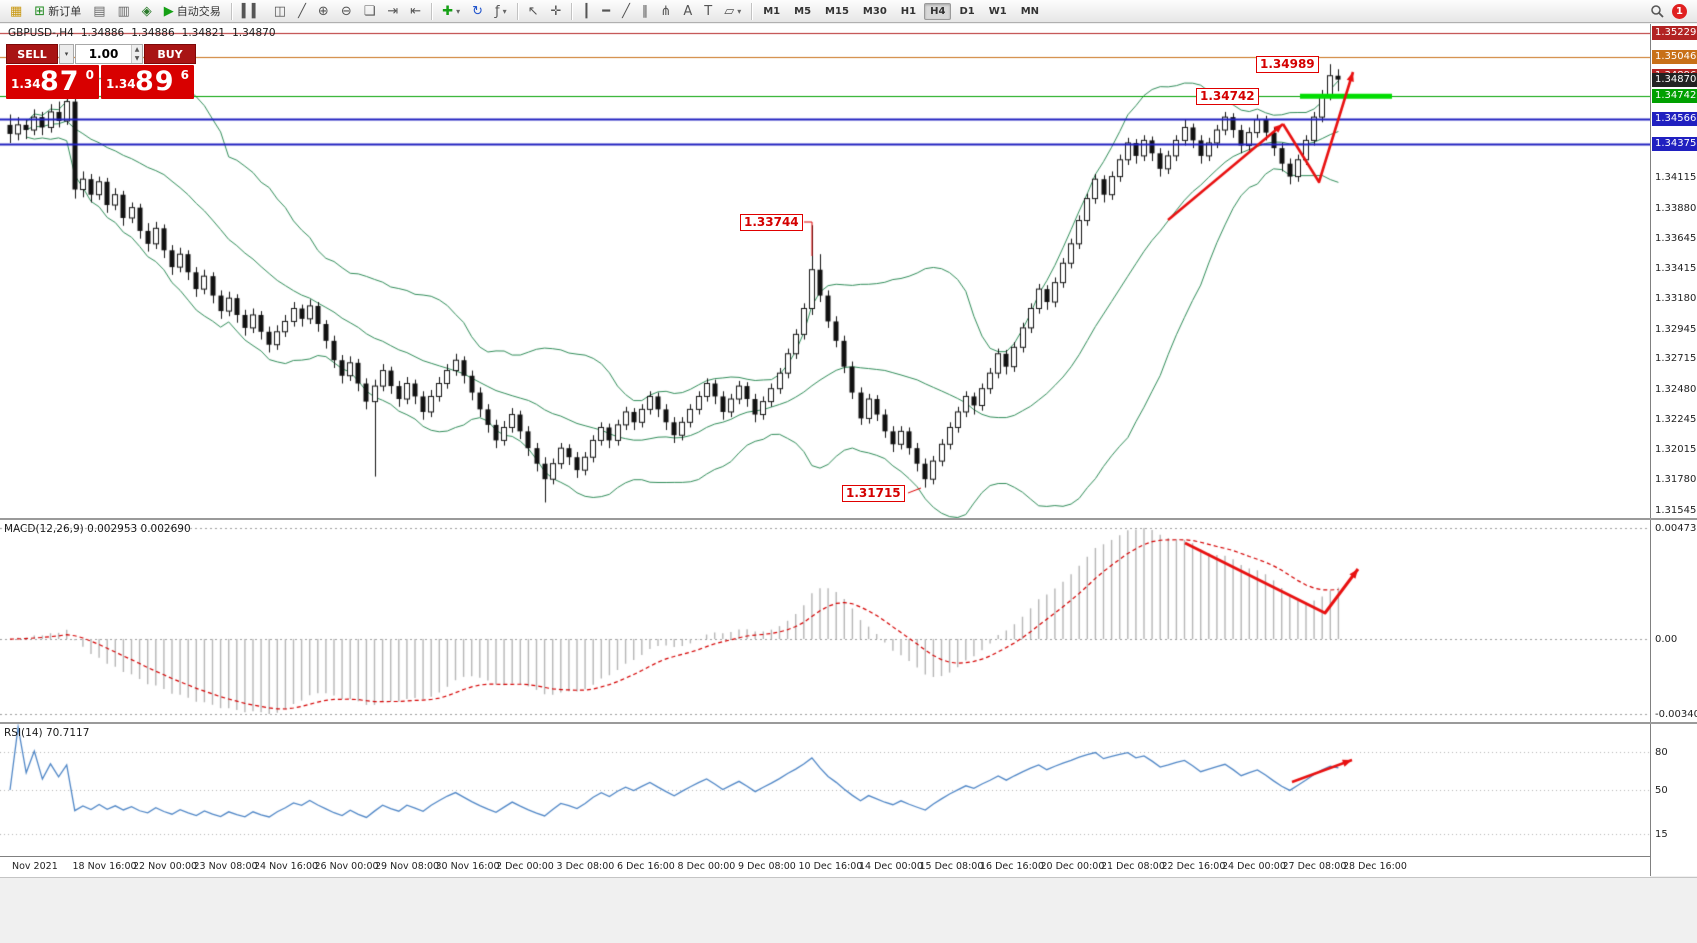 The width and height of the screenshot is (1697, 943). I want to click on rsi-axis-level: 80, so click(1661, 753).